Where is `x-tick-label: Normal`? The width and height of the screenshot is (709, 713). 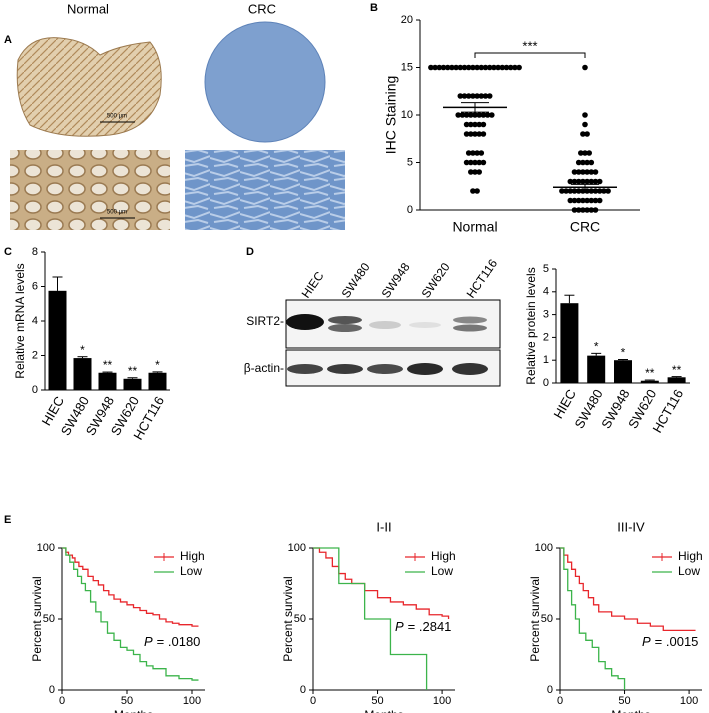
x-tick-label: Normal is located at coordinates (474, 227).